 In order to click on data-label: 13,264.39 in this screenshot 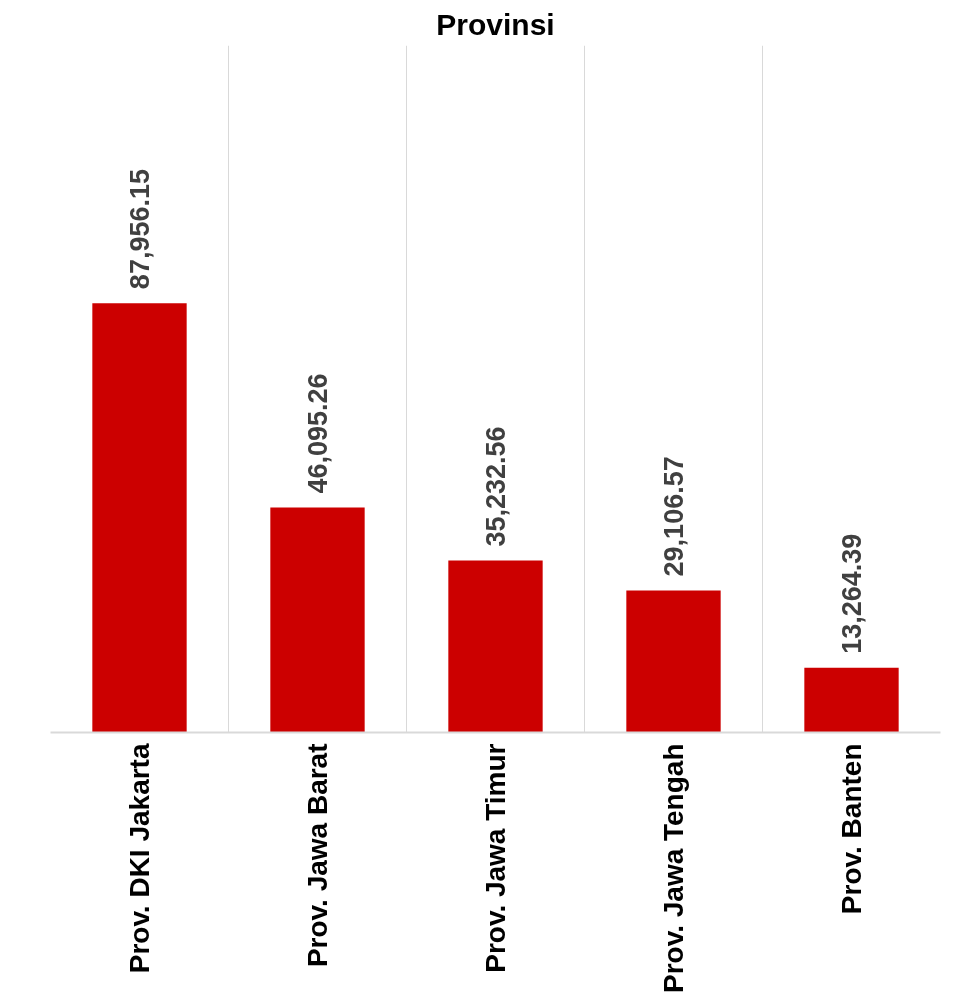, I will do `click(852, 593)`.